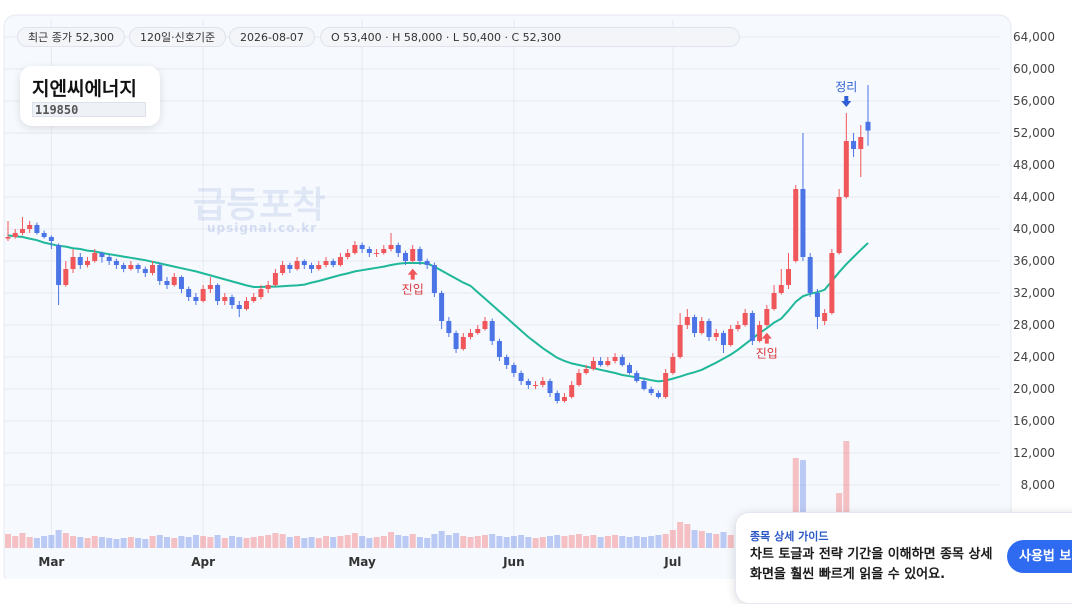 The height and width of the screenshot is (604, 1072). Describe the element at coordinates (1034, 69) in the screenshot. I see `y-tick-label: 60,000` at that location.